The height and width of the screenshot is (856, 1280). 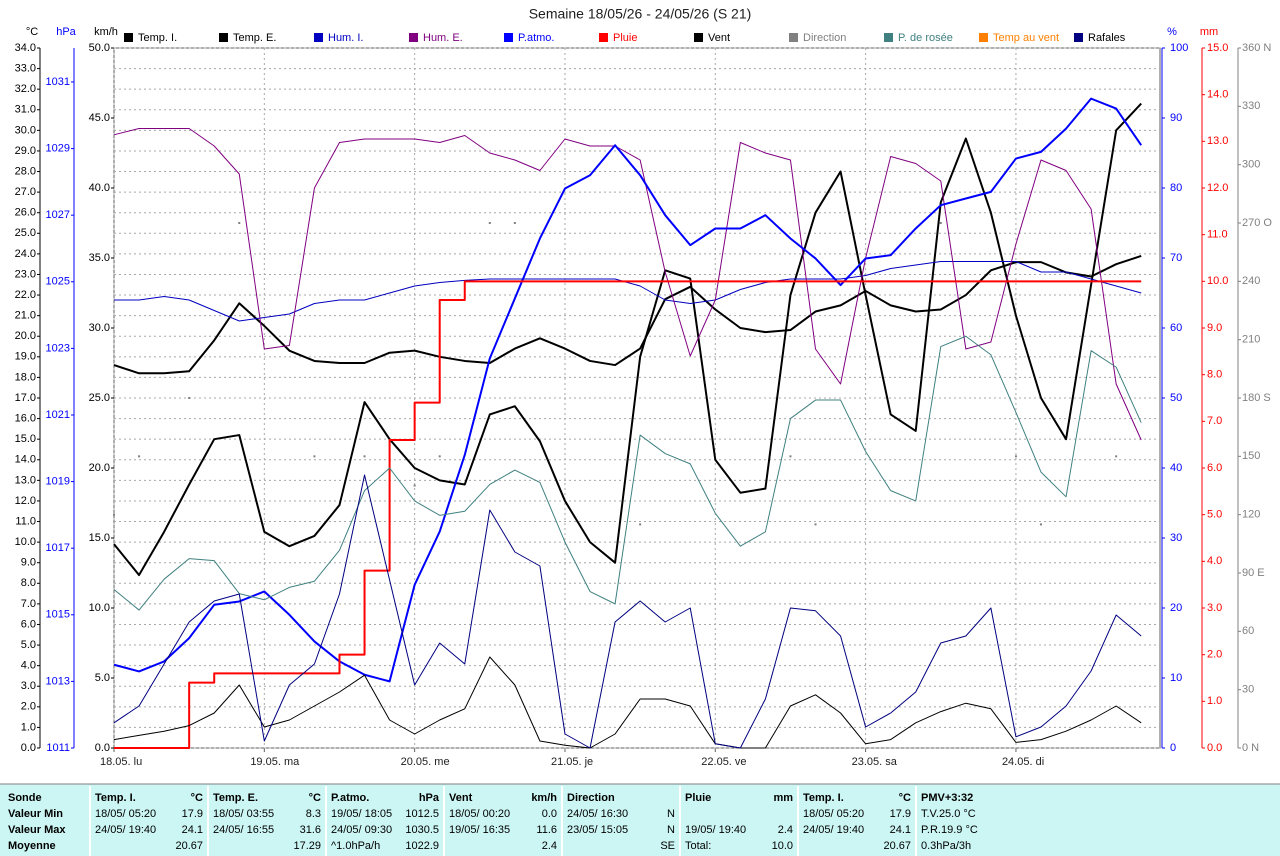 What do you see at coordinates (99, 398) in the screenshot?
I see `y-tick-label: 25.0` at bounding box center [99, 398].